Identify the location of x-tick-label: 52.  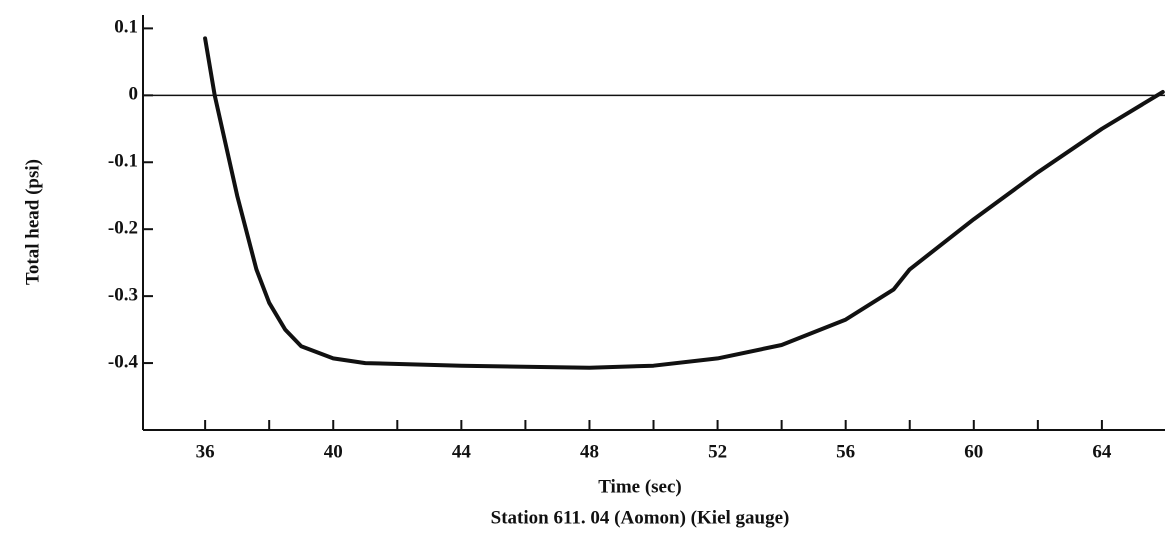
(717, 451).